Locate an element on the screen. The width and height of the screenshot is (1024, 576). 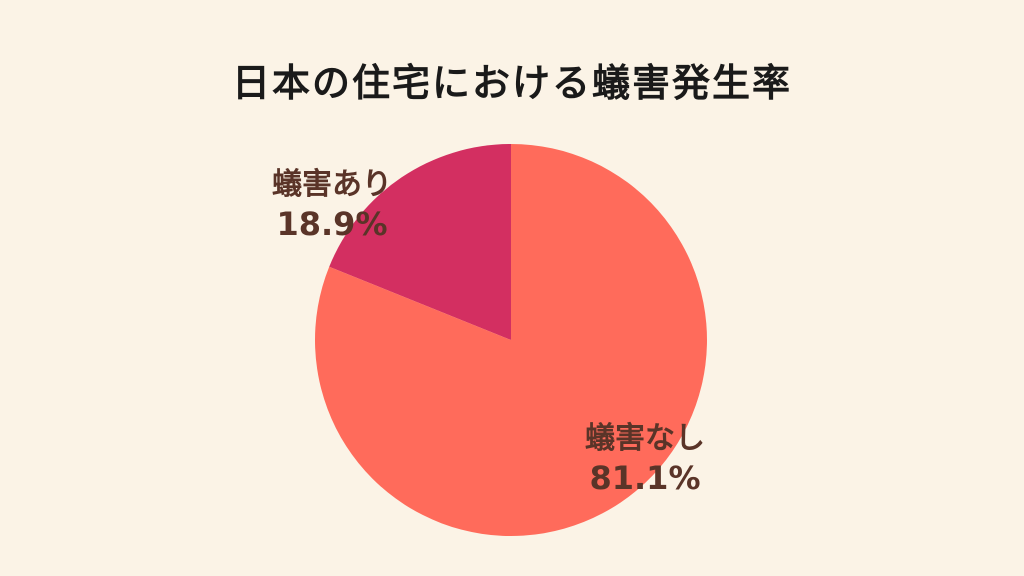
pie-slice-termite-damage is located at coordinates (420, 242).